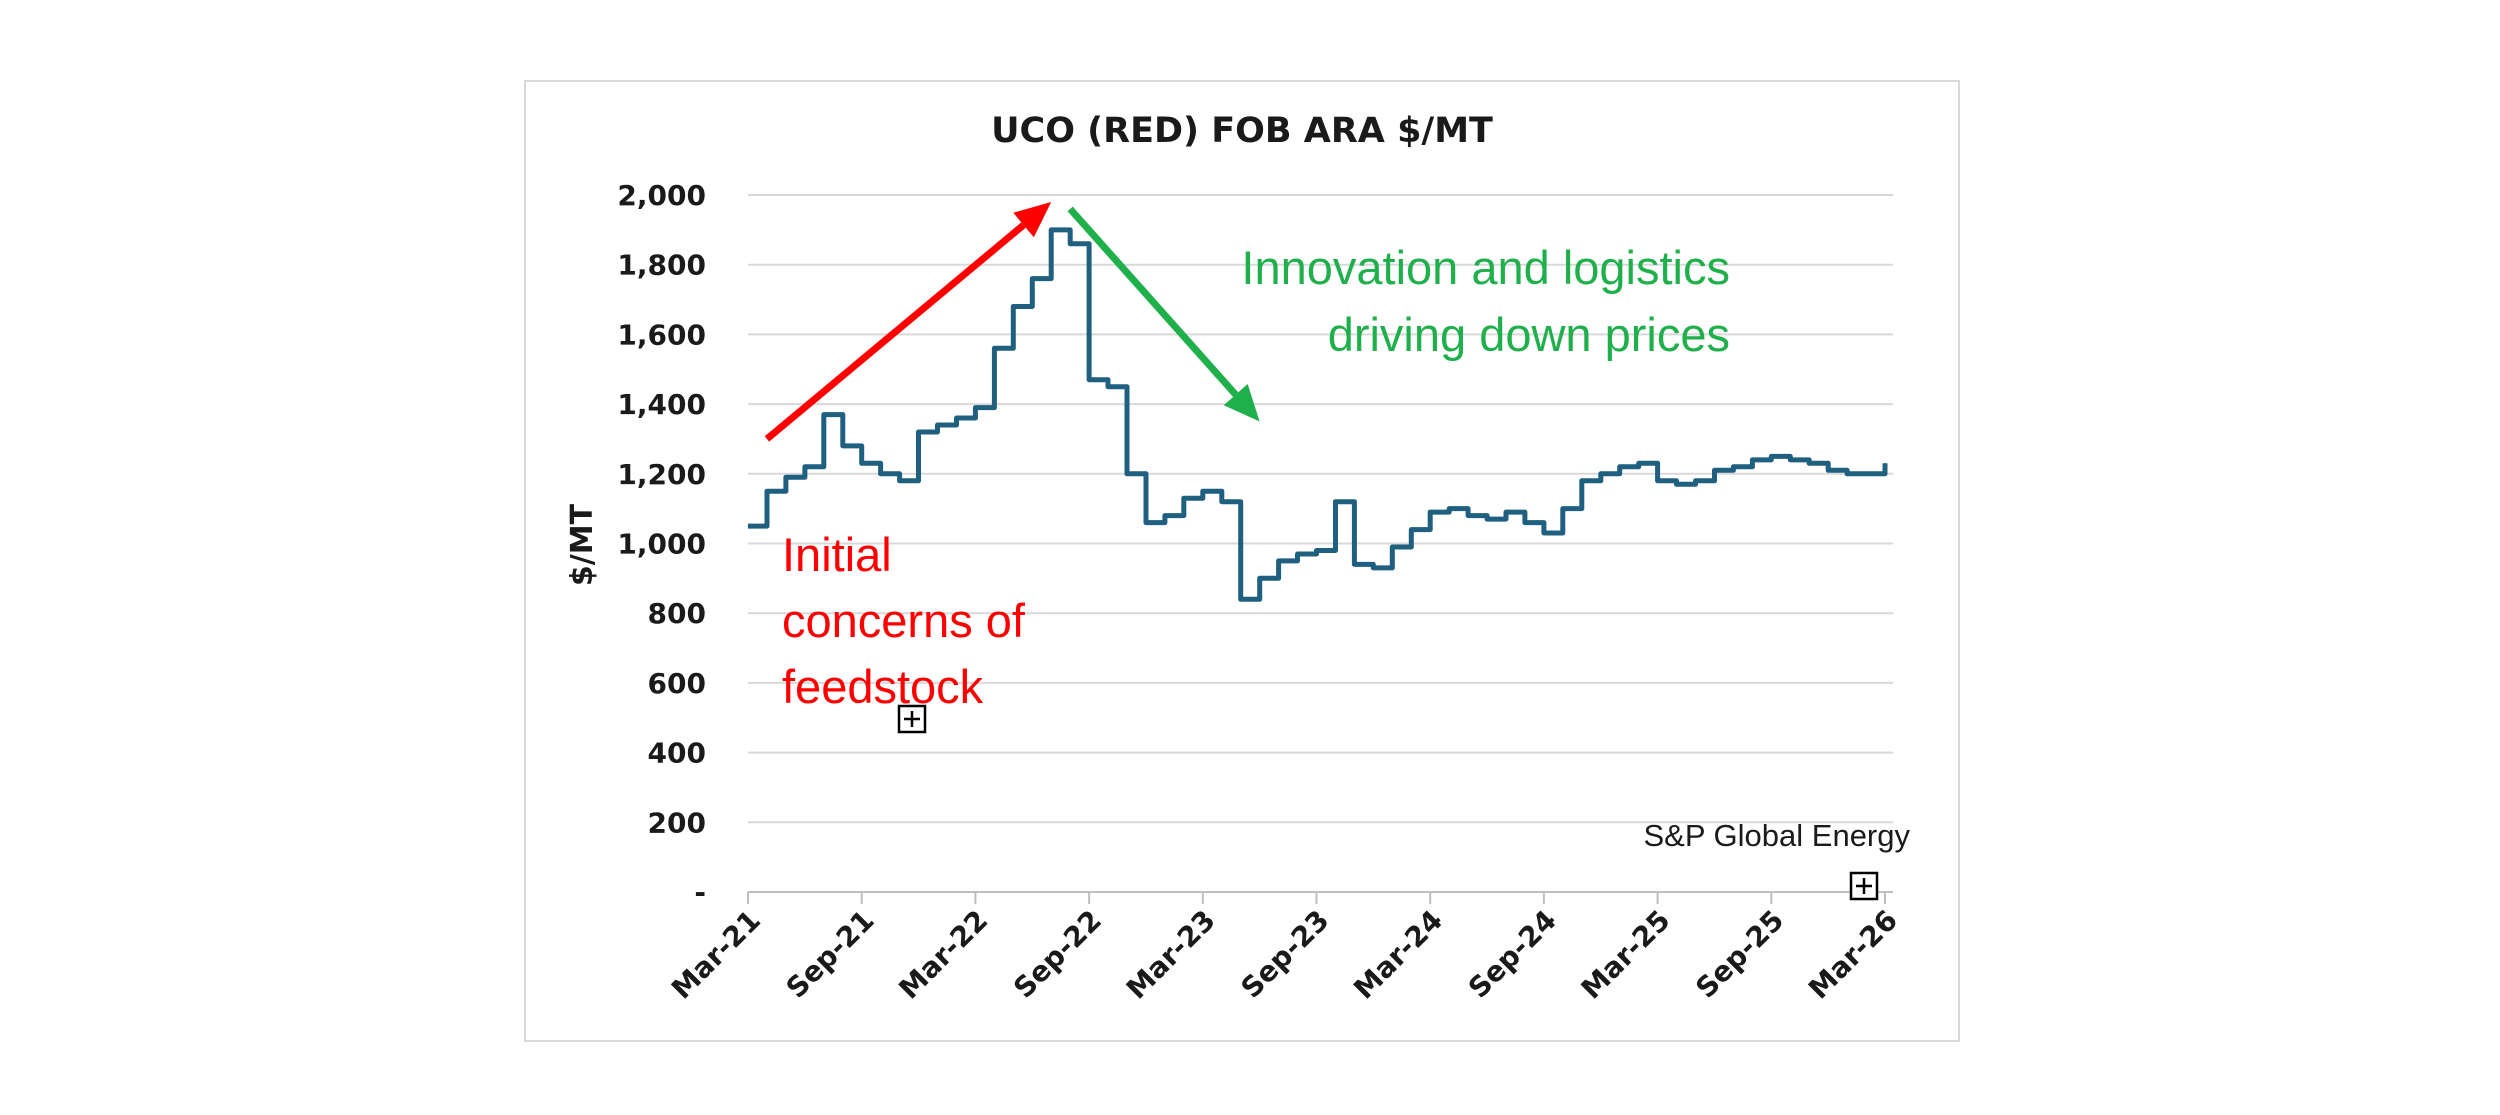 Image resolution: width=2500 pixels, height=1115 pixels. I want to click on x-tick-label: Sep-22, so click(1057, 954).